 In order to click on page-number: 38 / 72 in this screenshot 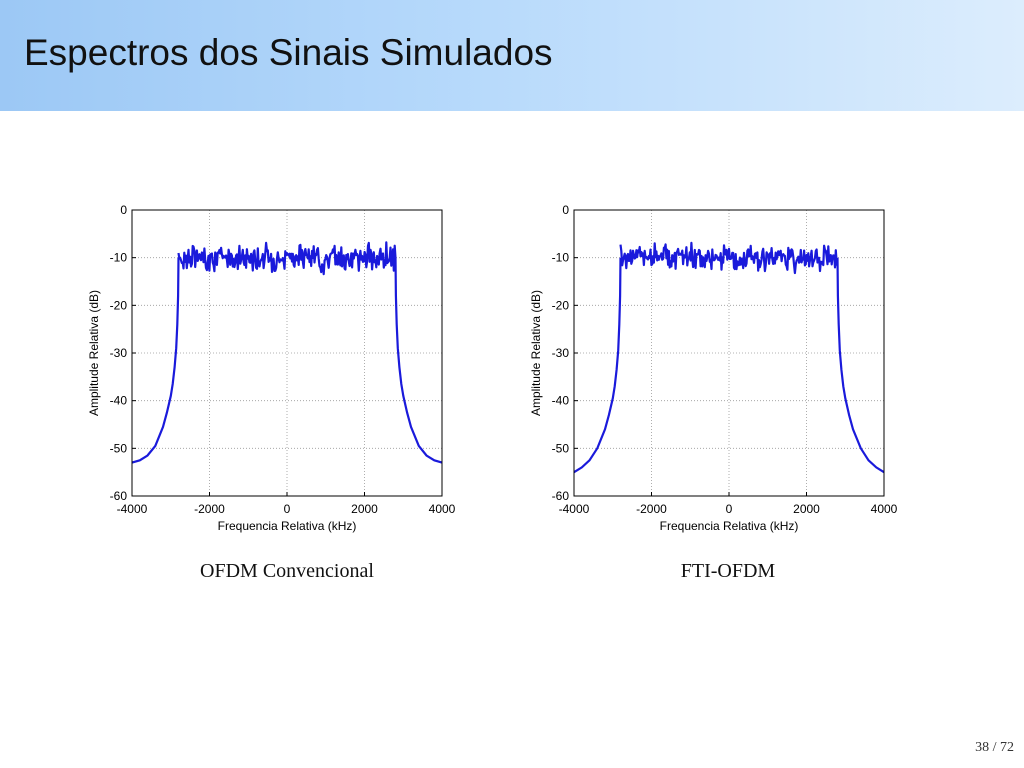, I will do `click(994, 748)`.